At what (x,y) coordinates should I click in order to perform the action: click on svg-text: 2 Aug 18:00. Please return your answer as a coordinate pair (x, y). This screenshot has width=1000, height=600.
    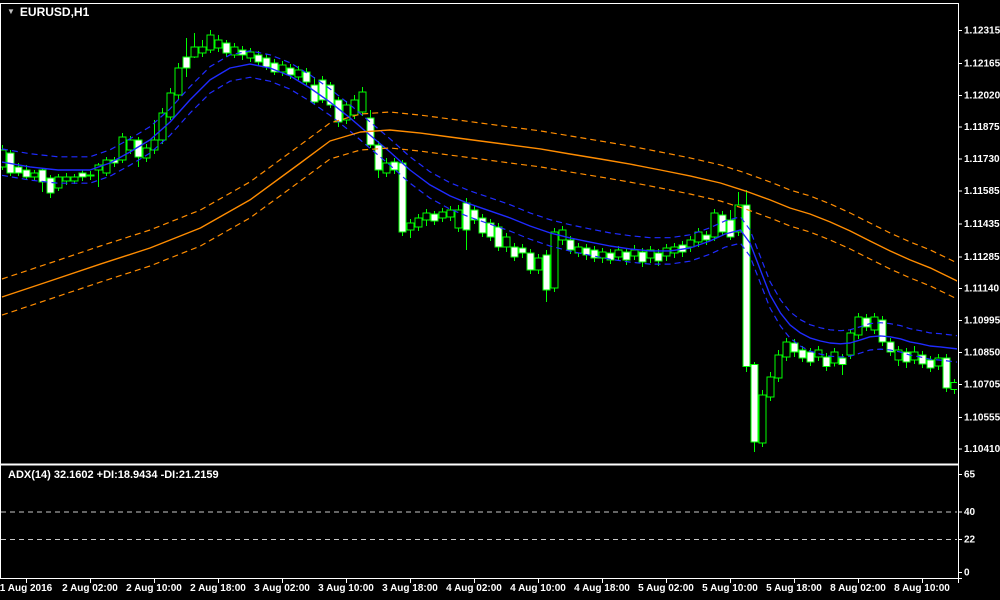
    Looking at the image, I should click on (218, 588).